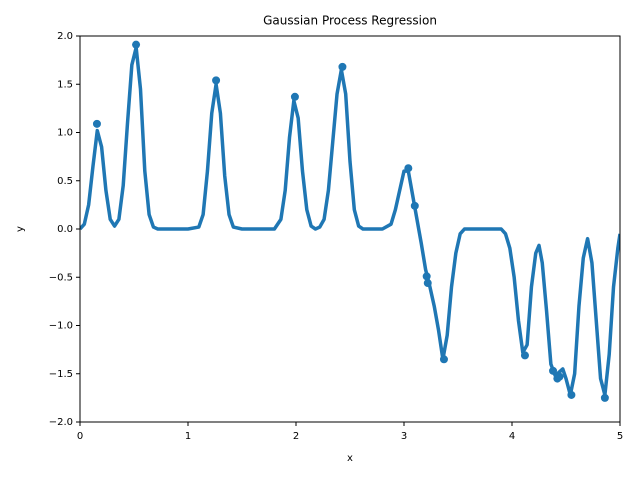 The width and height of the screenshot is (640, 480). What do you see at coordinates (620, 436) in the screenshot?
I see `x-tick-label: 5` at bounding box center [620, 436].